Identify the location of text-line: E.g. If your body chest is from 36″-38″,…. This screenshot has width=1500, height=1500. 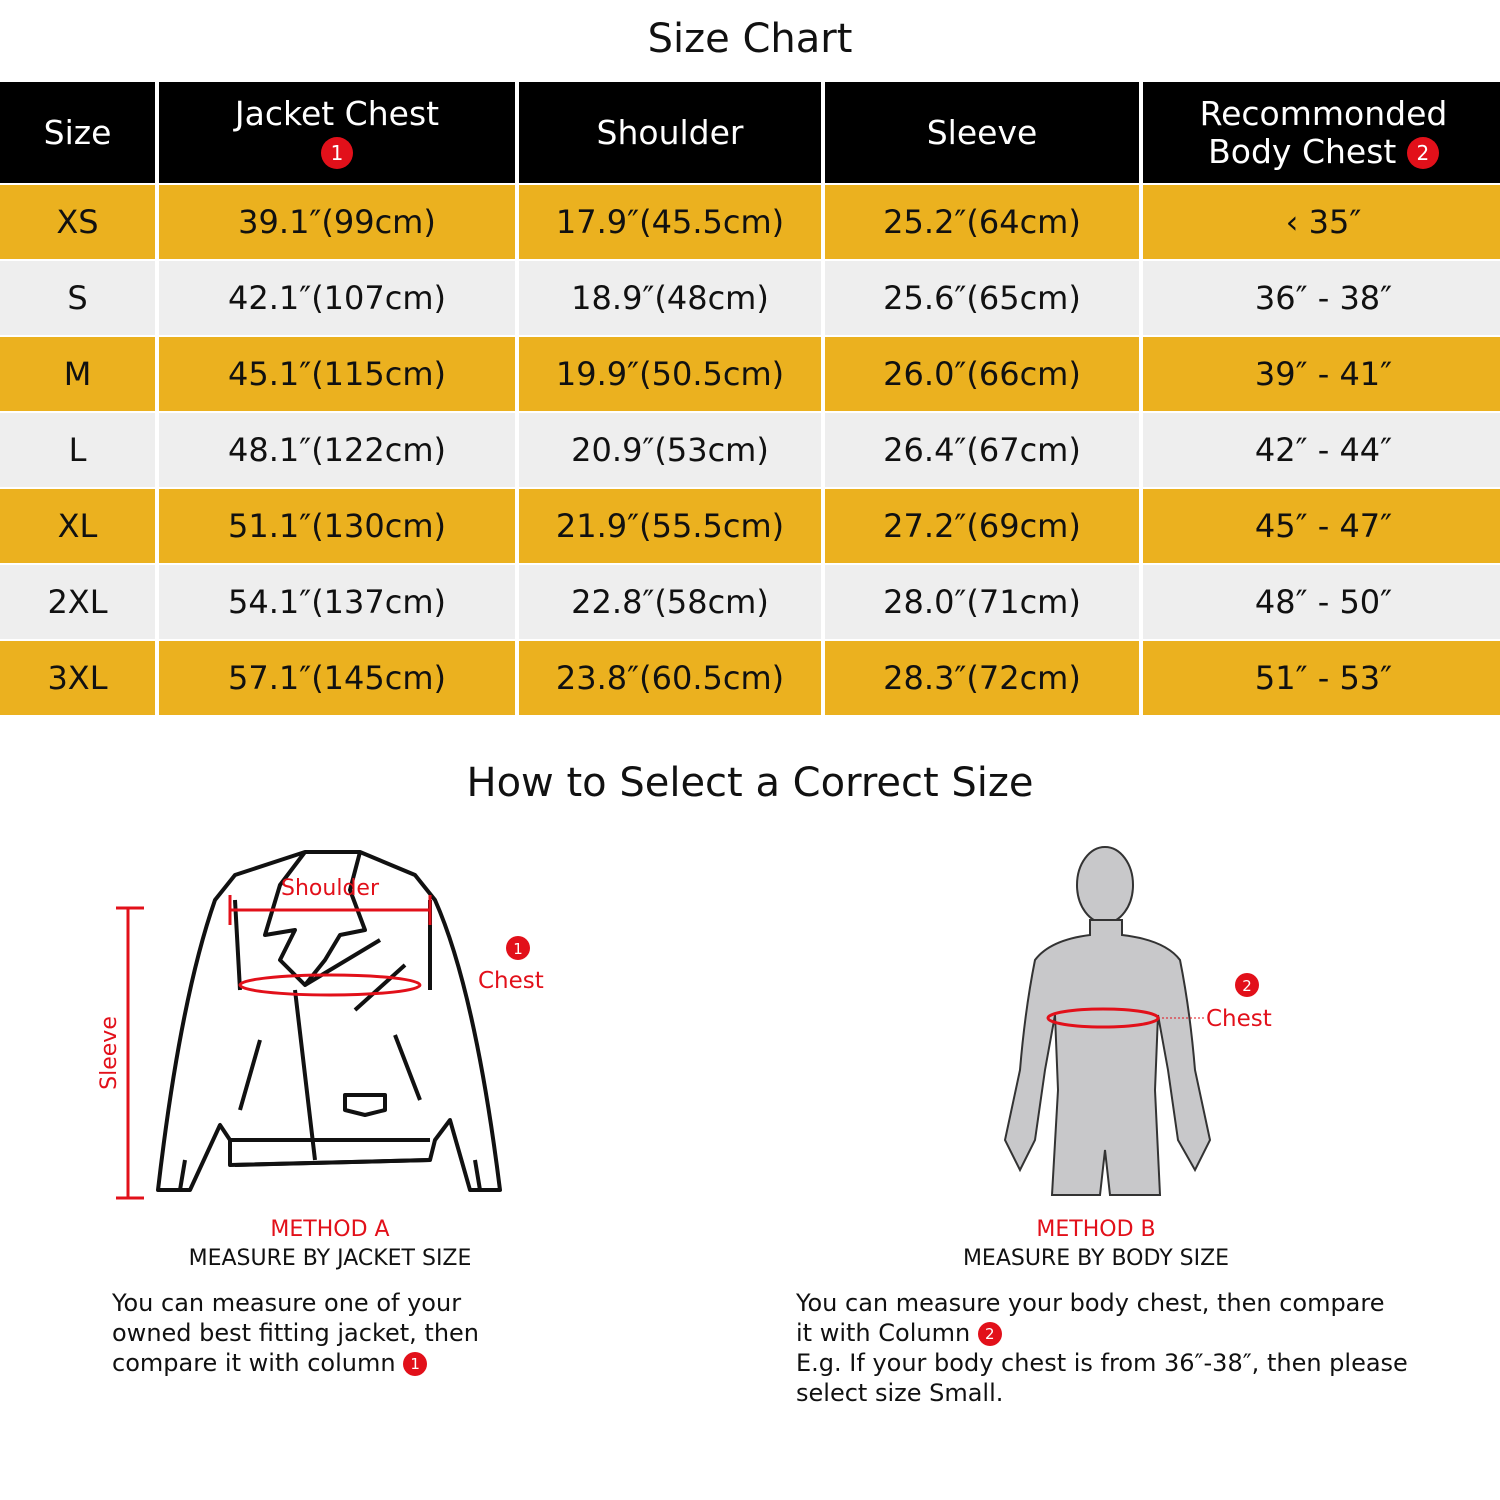
(1102, 1363).